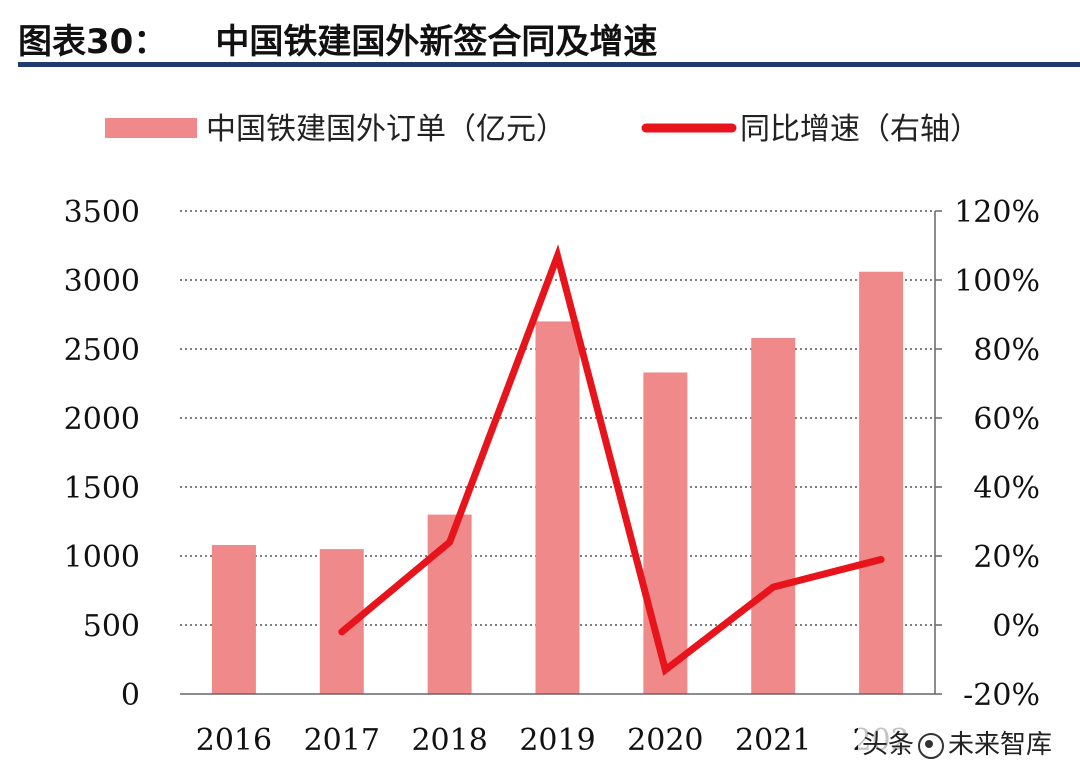 The image size is (1080, 784). What do you see at coordinates (665, 740) in the screenshot?
I see `x-tick-label: 2020` at bounding box center [665, 740].